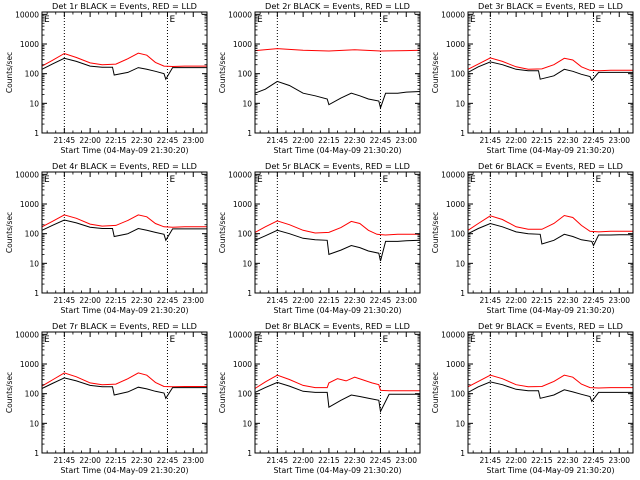 Image resolution: width=640 pixels, height=480 pixels. I want to click on panel-title: Det 4r BLACK = Events, RED = LLD, so click(124, 166).